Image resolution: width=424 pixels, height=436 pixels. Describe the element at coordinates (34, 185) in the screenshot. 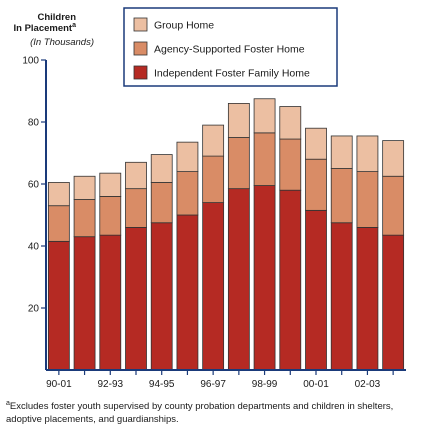

I see `y-tick-label-60: 60` at that location.